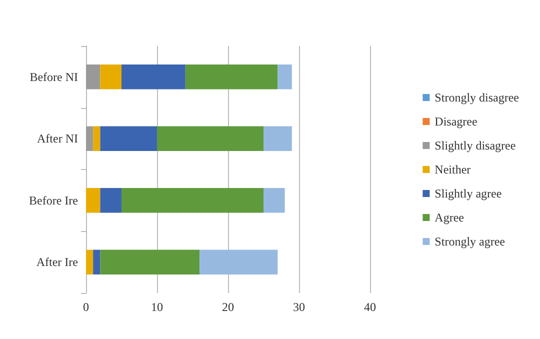 This screenshot has height=339, width=540. Describe the element at coordinates (157, 307) in the screenshot. I see `x-tick-label: 10` at that location.